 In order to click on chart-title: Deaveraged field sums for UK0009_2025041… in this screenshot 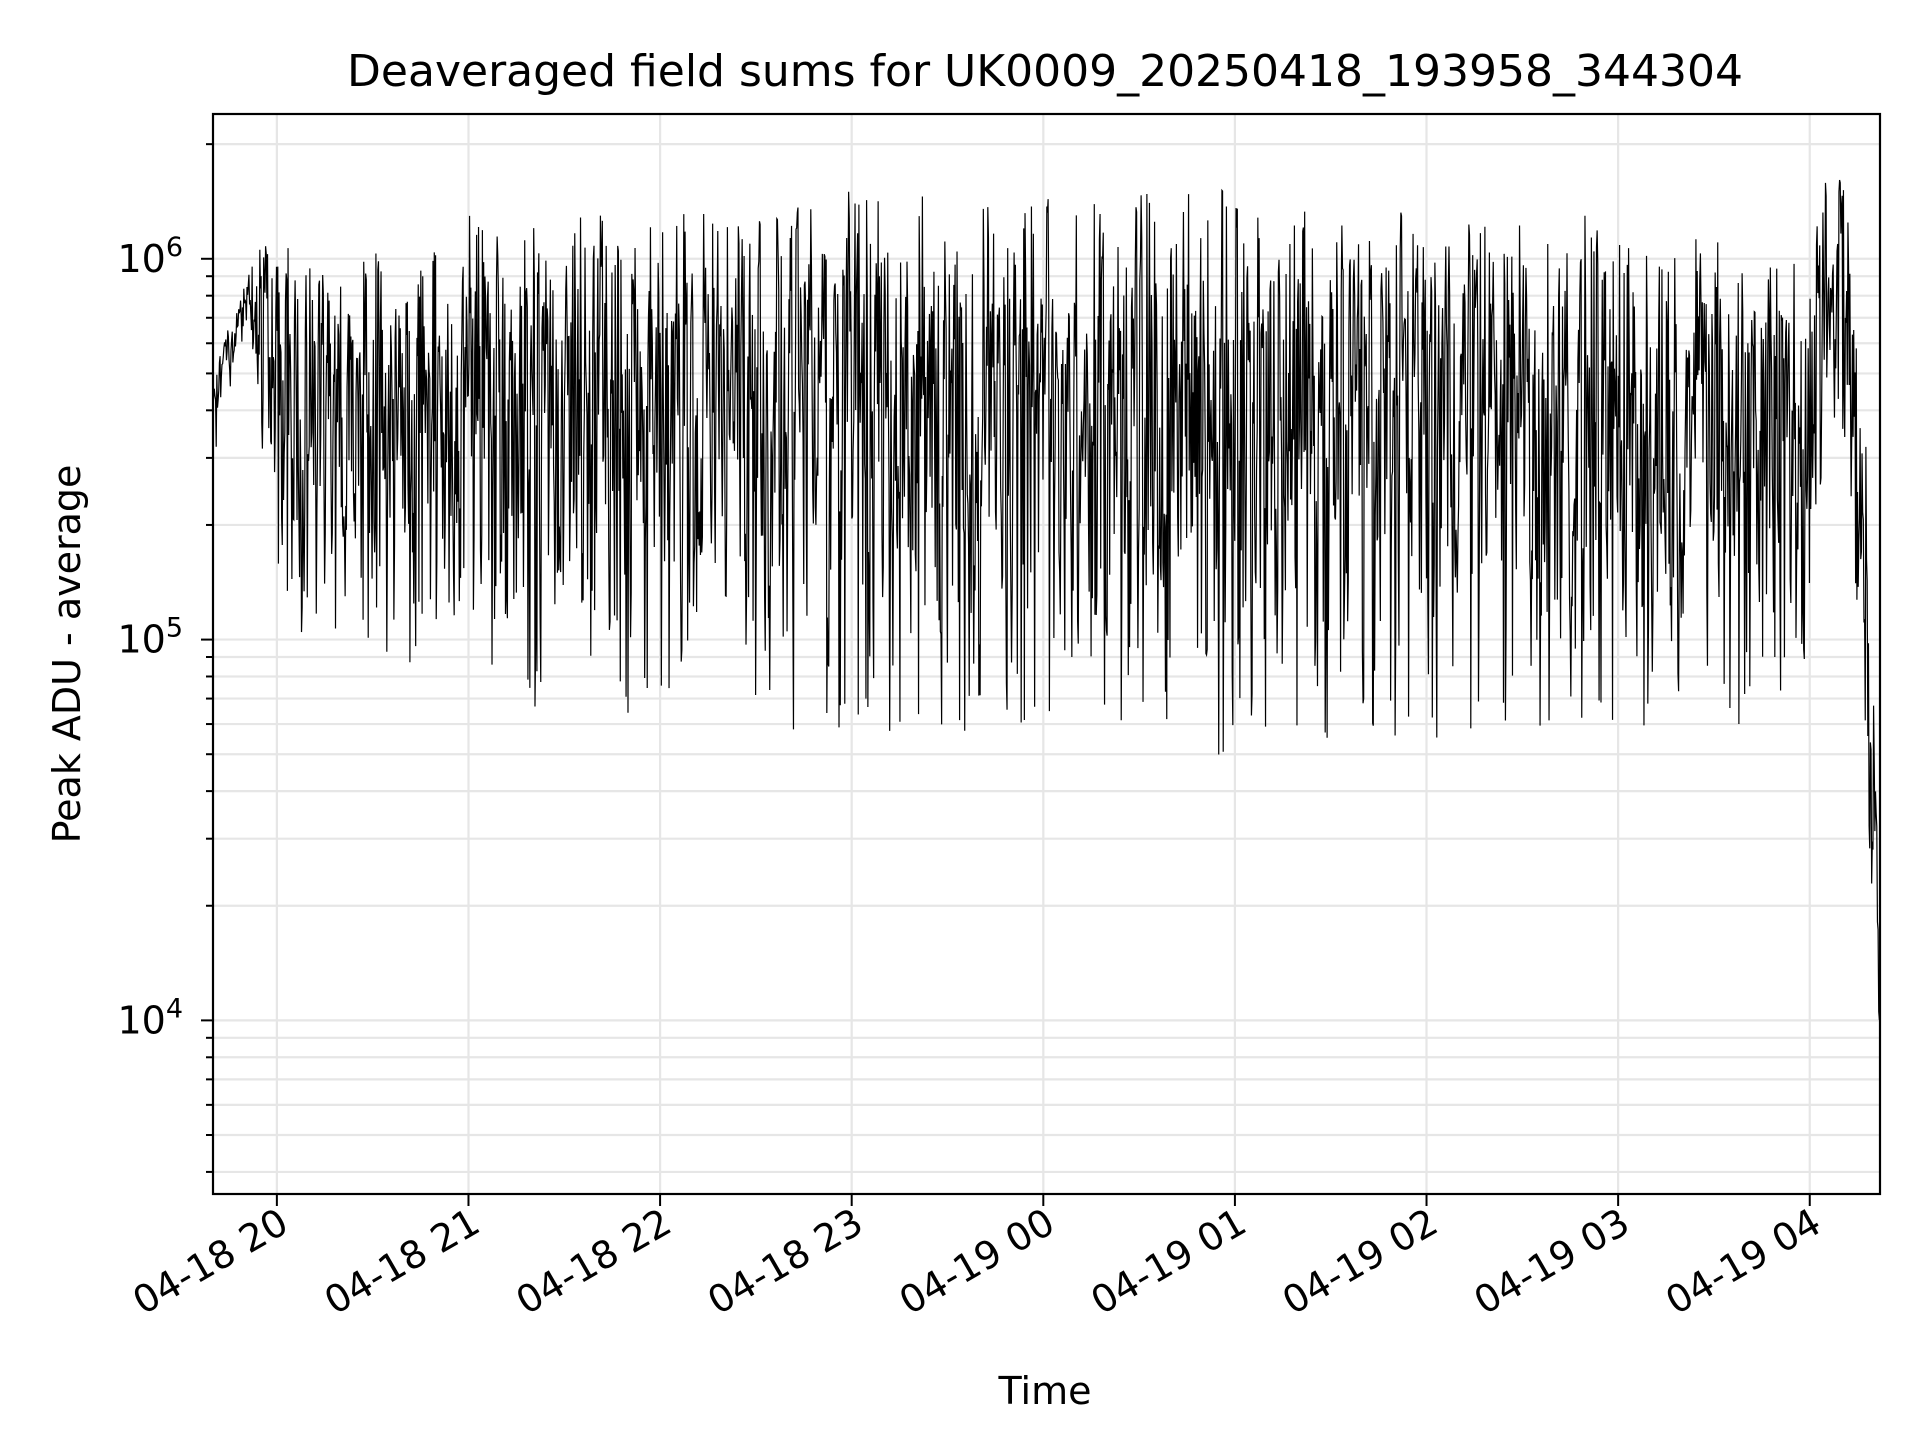, I will do `click(1045, 71)`.